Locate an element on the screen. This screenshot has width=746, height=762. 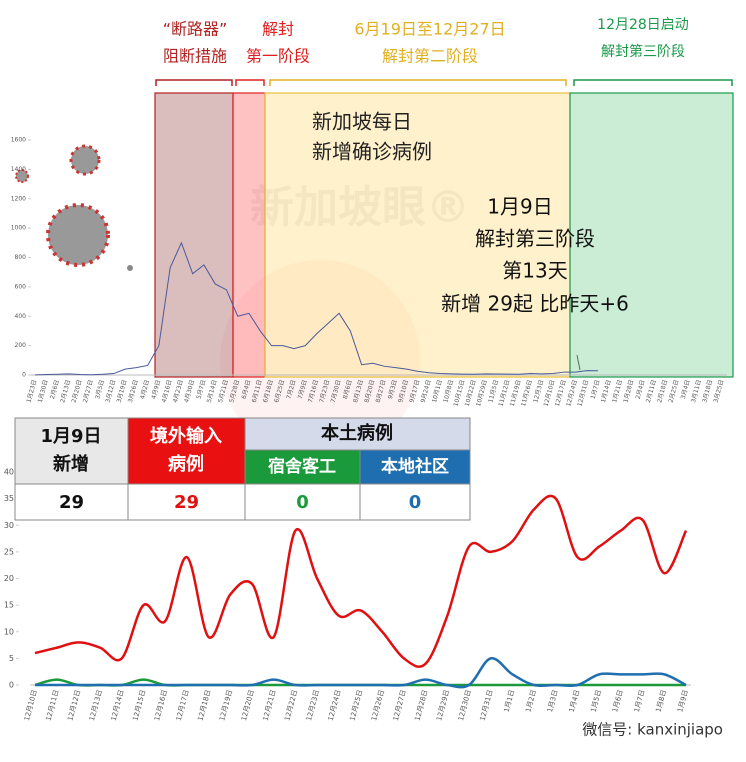
x-tick-label: 11月26日 is located at coordinates (527, 393).